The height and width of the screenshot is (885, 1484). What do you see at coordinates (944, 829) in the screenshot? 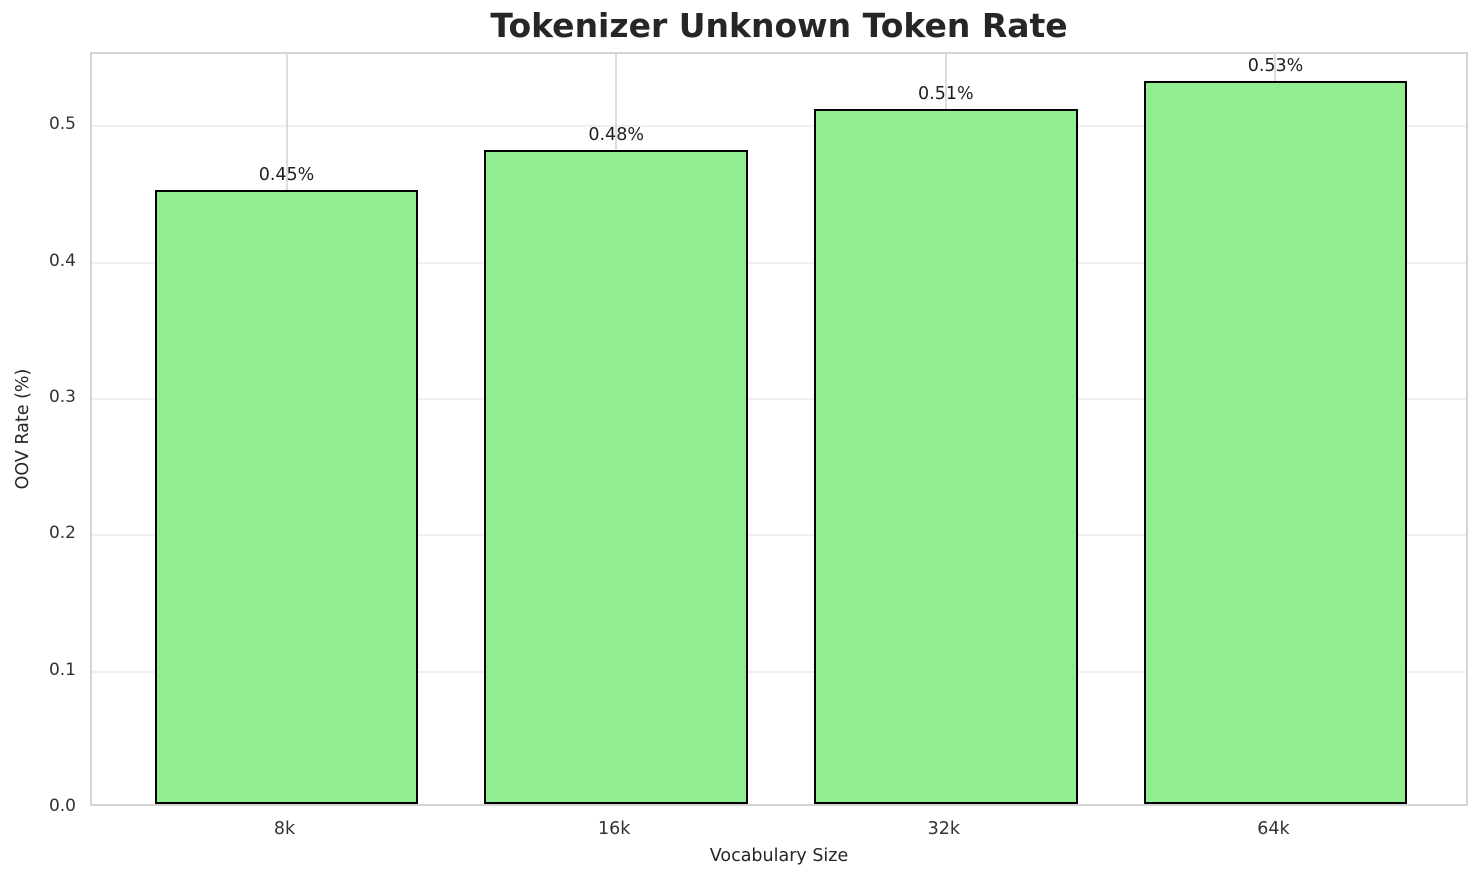
I see `x-tick-label: 32k` at bounding box center [944, 829].